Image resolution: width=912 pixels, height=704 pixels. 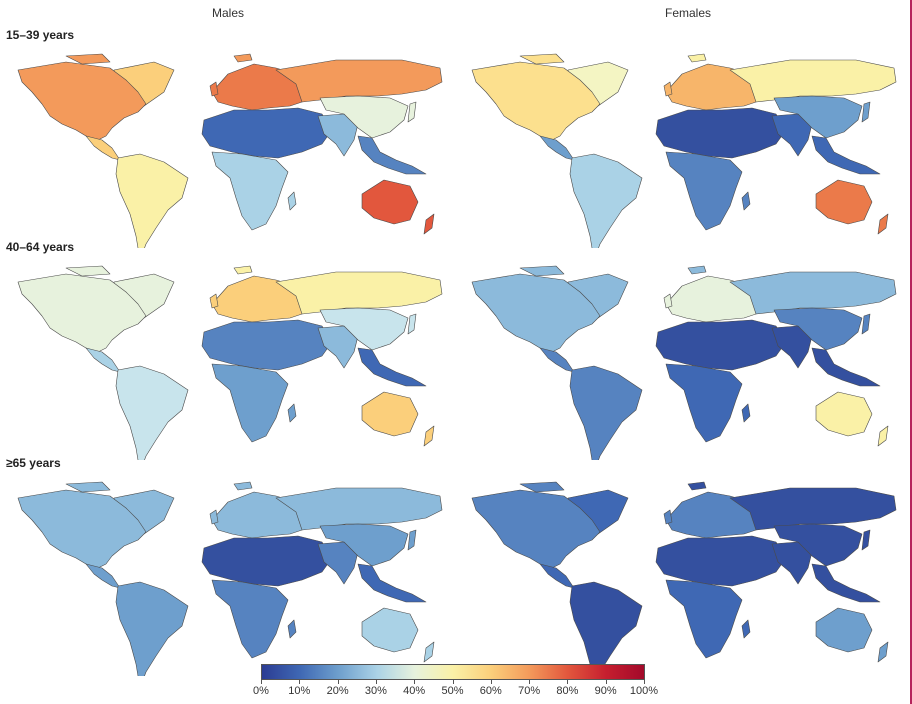 I want to click on legend-tick-label: 20%, so click(x=337, y=691).